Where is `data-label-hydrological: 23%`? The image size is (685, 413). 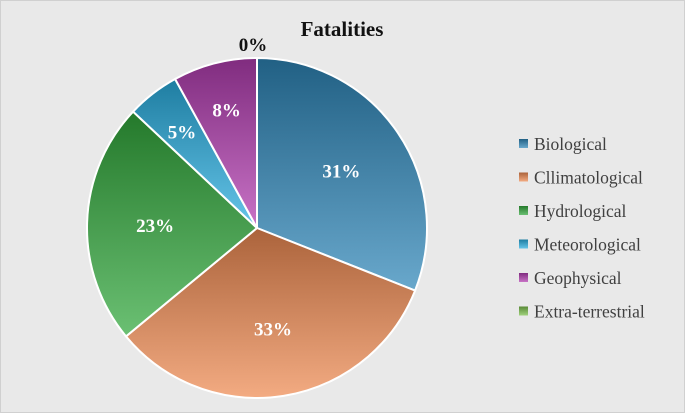 data-label-hydrological: 23% is located at coordinates (155, 226).